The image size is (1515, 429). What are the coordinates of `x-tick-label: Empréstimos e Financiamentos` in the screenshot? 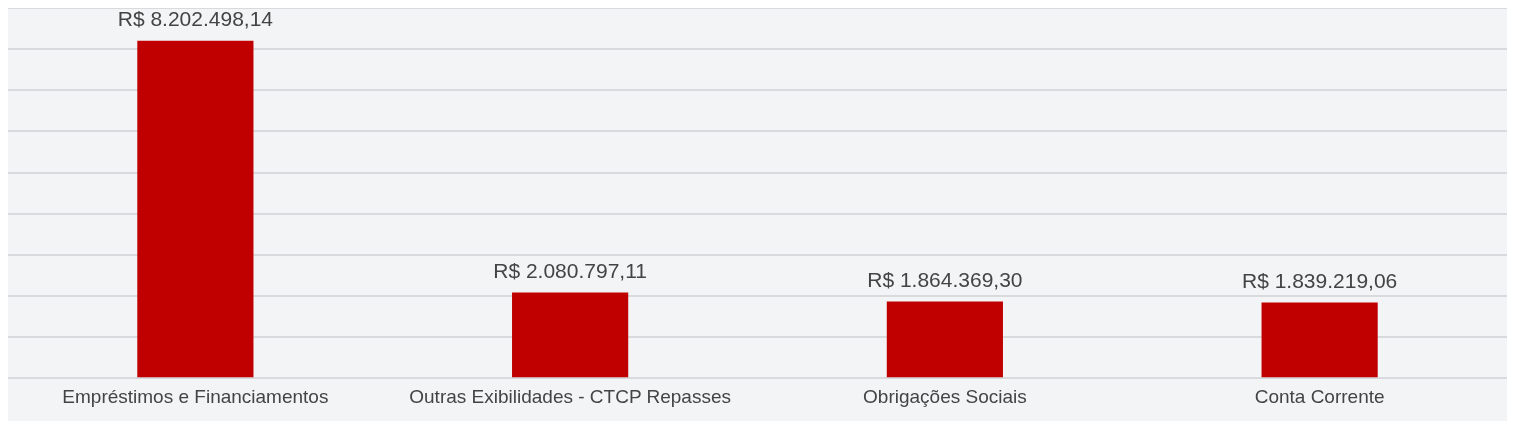 It's located at (195, 396).